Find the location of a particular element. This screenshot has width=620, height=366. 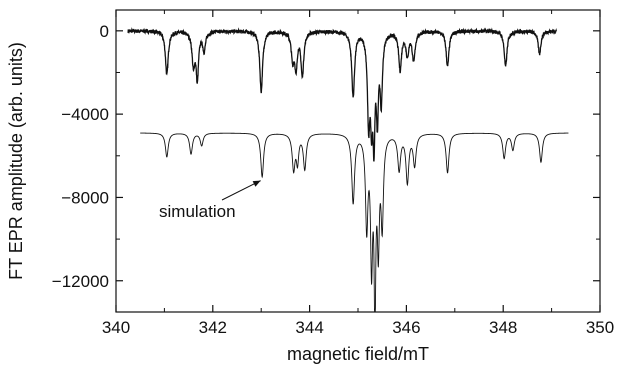

annotation-simulation: simulation is located at coordinates (197, 211).